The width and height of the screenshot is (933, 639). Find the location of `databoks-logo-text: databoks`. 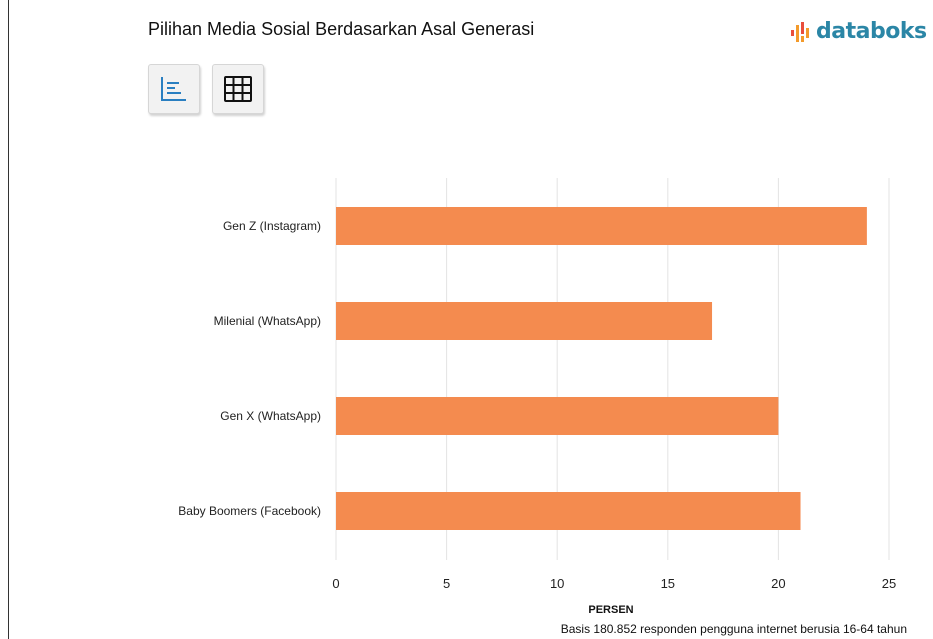

databoks-logo-text: databoks is located at coordinates (871, 31).